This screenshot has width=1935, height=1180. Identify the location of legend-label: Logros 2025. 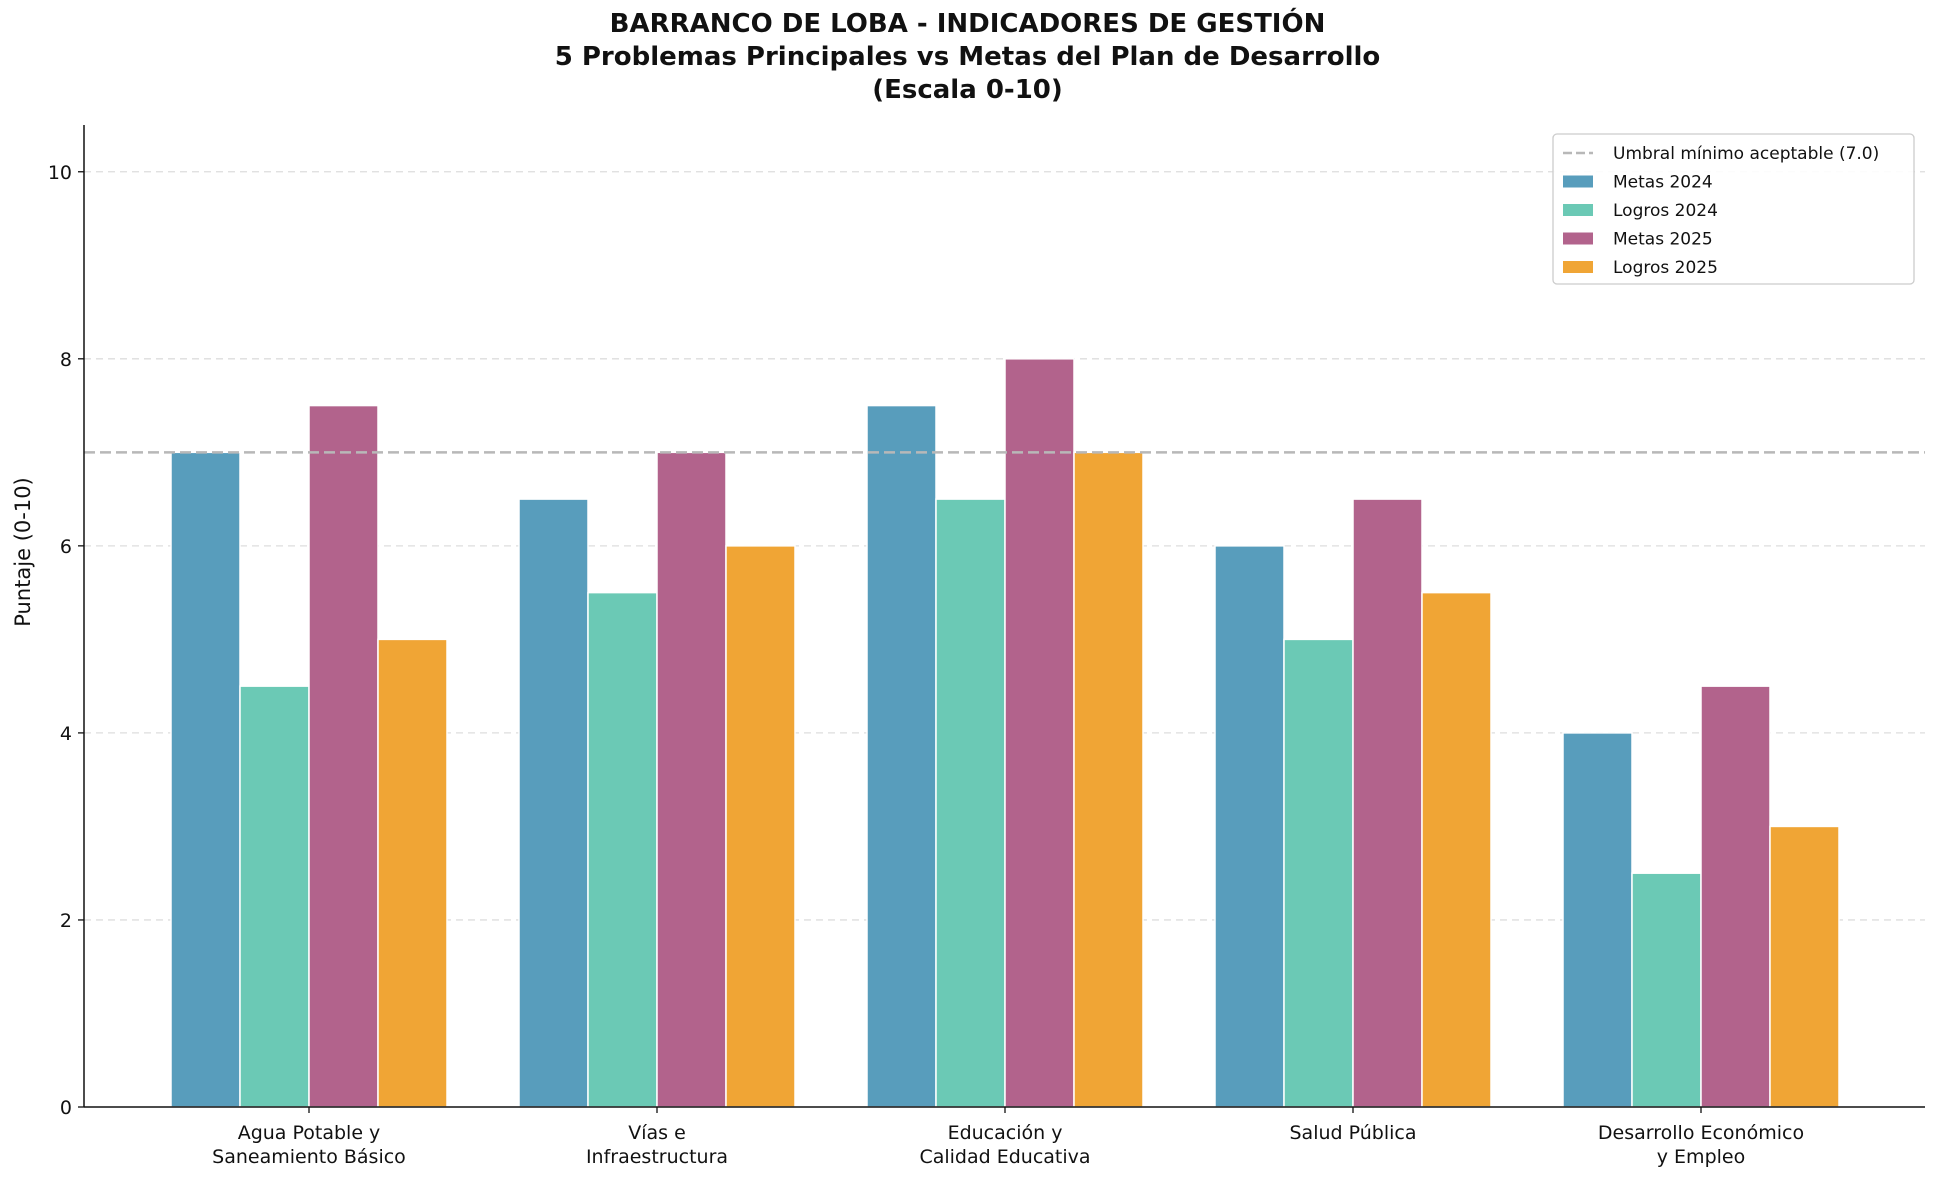
(1665, 268).